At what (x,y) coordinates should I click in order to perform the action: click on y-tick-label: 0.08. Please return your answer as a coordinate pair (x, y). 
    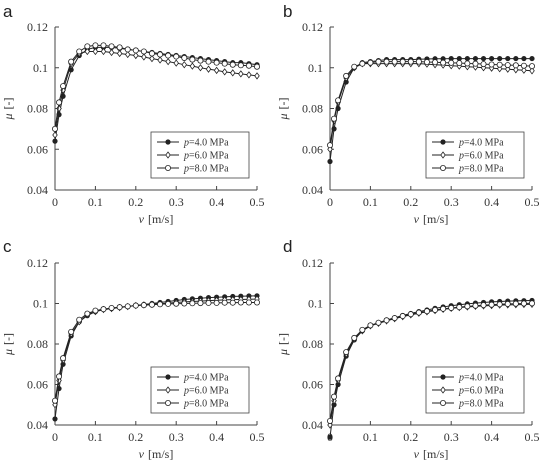
    Looking at the image, I should click on (37, 109).